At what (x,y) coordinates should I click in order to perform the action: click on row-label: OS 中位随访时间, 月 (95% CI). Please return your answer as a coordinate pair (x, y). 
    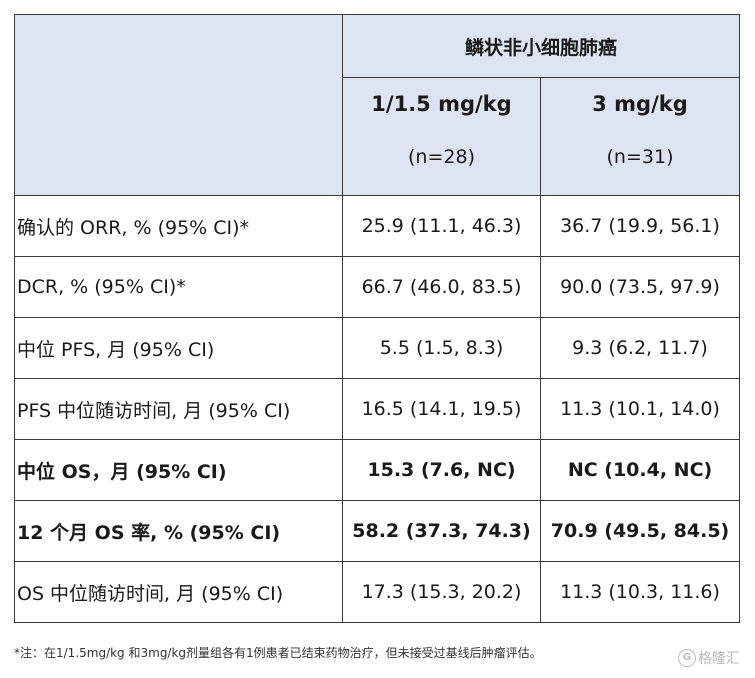
    Looking at the image, I should click on (178, 592).